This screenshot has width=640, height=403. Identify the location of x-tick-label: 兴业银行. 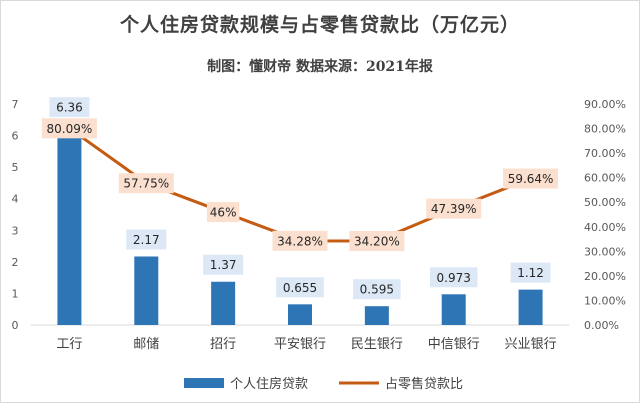
(531, 344).